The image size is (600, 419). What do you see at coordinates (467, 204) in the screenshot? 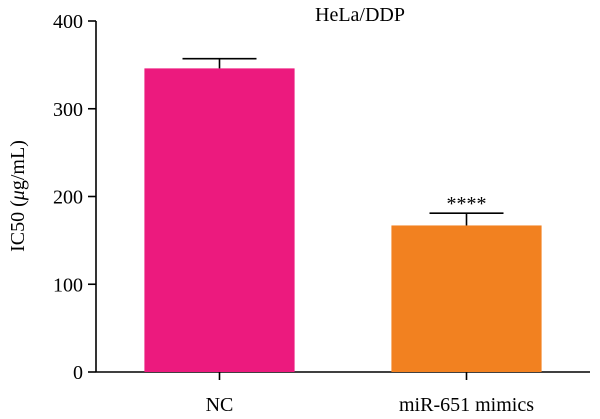
I see `significance-label: ****` at bounding box center [467, 204].